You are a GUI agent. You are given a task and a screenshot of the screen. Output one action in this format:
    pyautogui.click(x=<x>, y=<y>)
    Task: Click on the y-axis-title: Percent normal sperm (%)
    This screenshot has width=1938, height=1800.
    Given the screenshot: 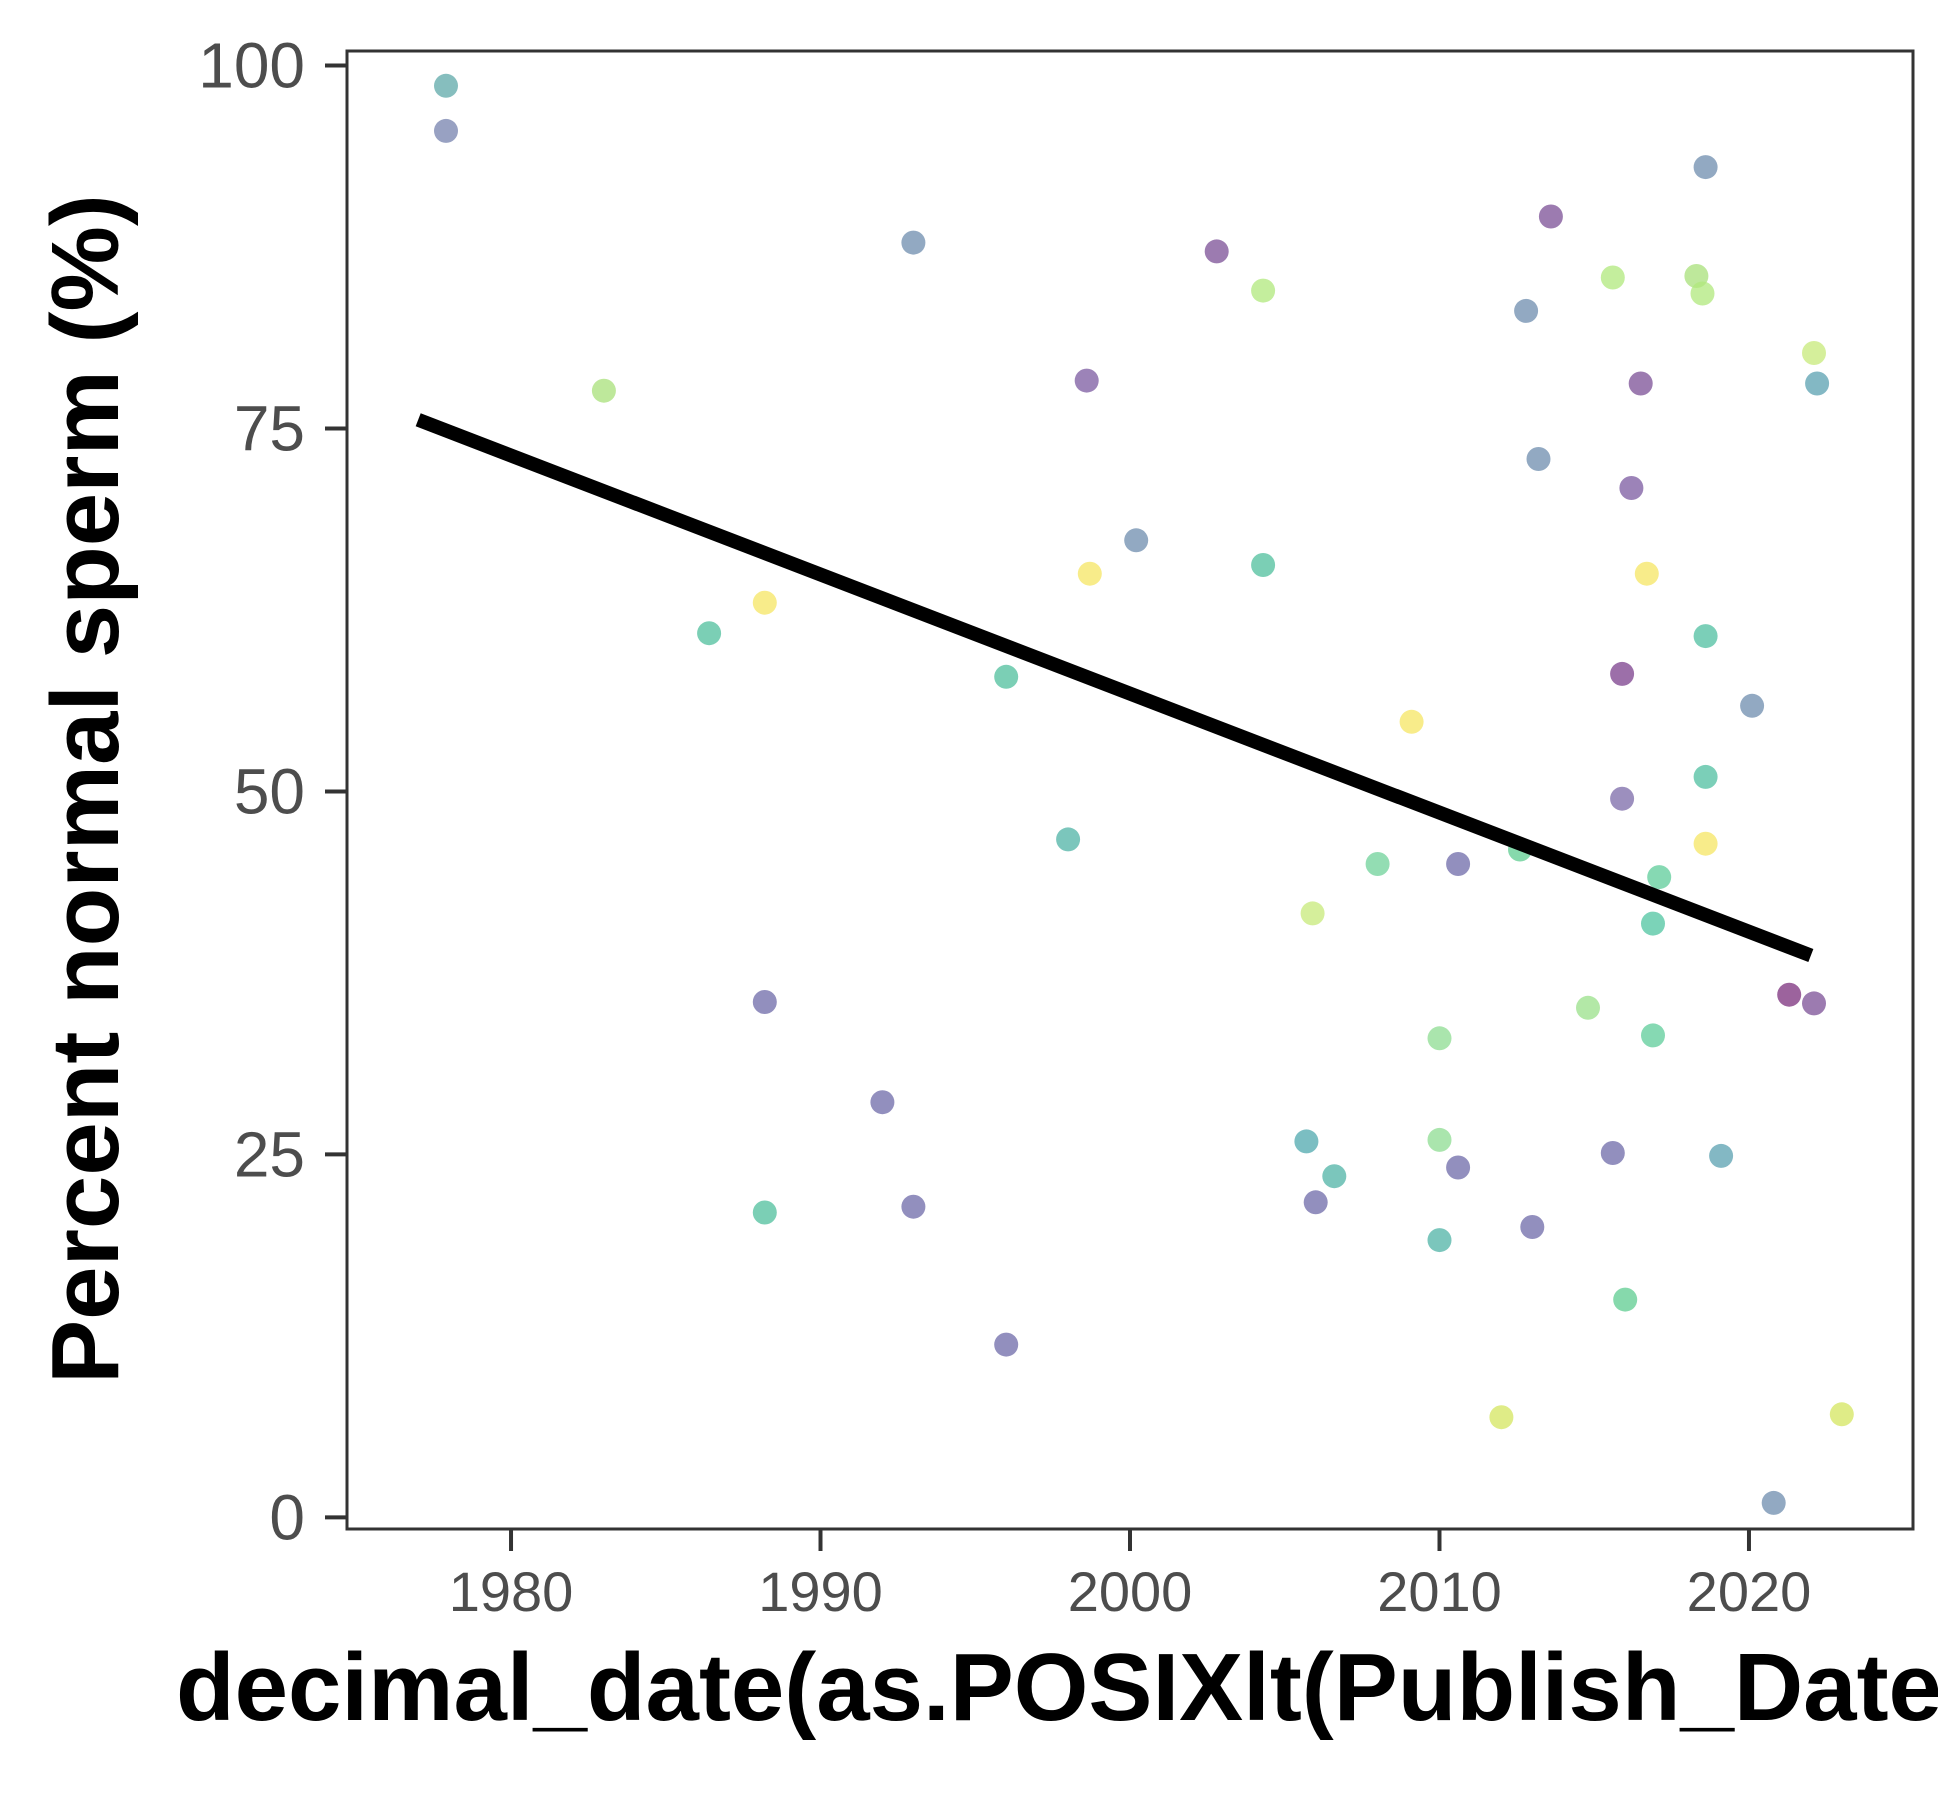 What is the action you would take?
    pyautogui.click(x=85, y=789)
    